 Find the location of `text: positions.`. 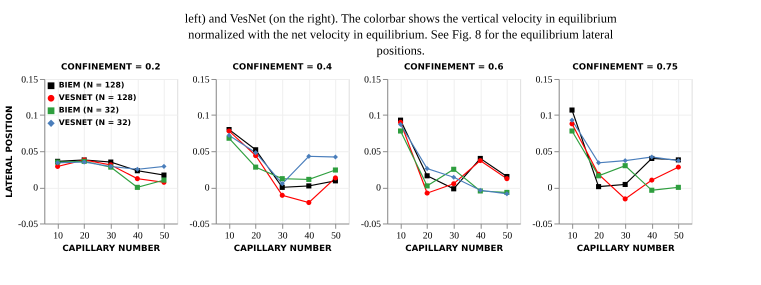

text: positions. is located at coordinates (400, 51).